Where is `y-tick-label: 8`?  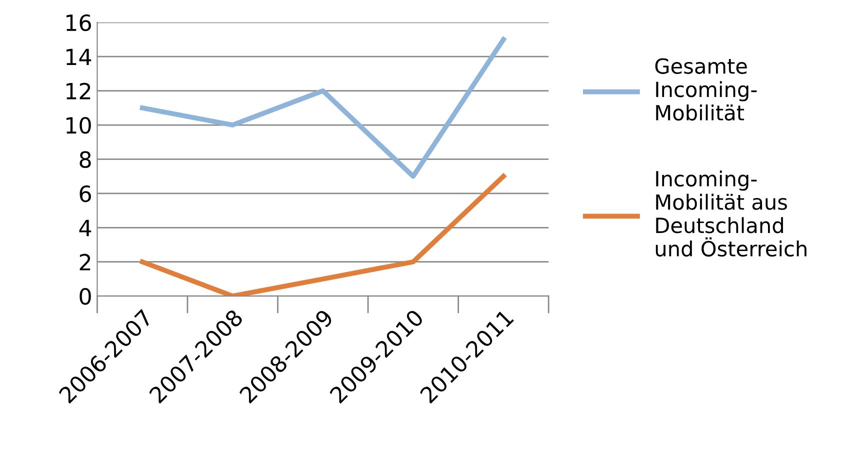 y-tick-label: 8 is located at coordinates (85, 159).